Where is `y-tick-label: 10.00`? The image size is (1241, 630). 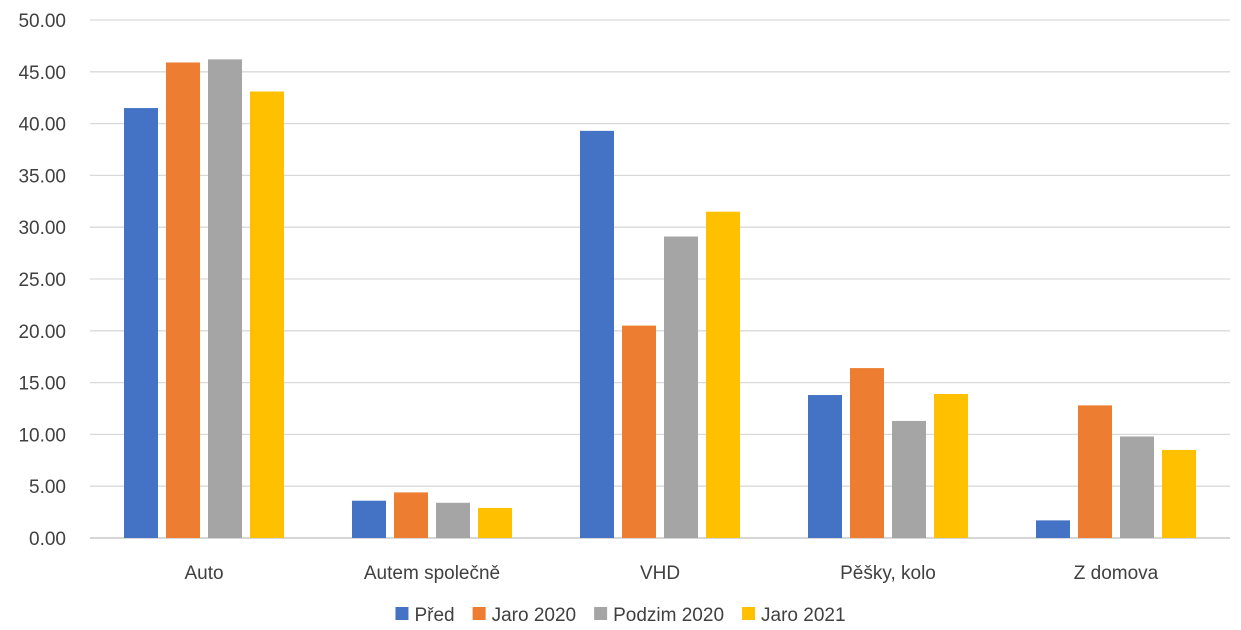
y-tick-label: 10.00 is located at coordinates (42, 435).